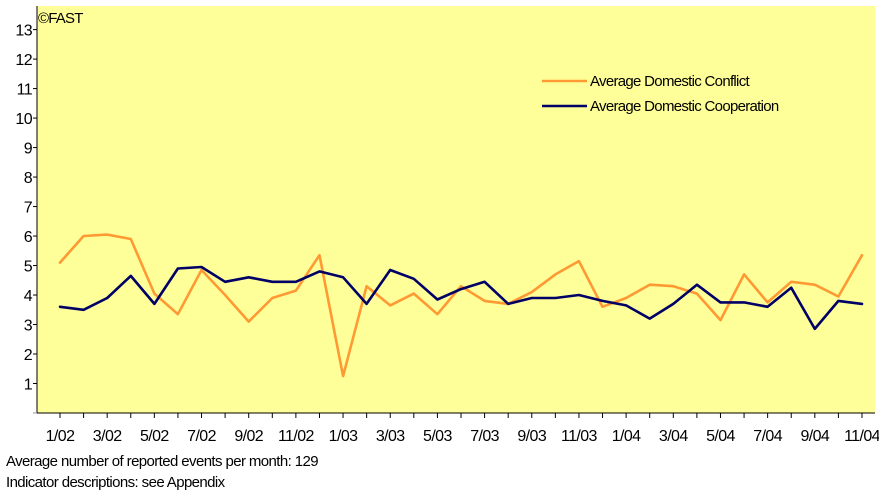  Describe the element at coordinates (861, 436) in the screenshot. I see `x-tick-label: 11/04` at that location.